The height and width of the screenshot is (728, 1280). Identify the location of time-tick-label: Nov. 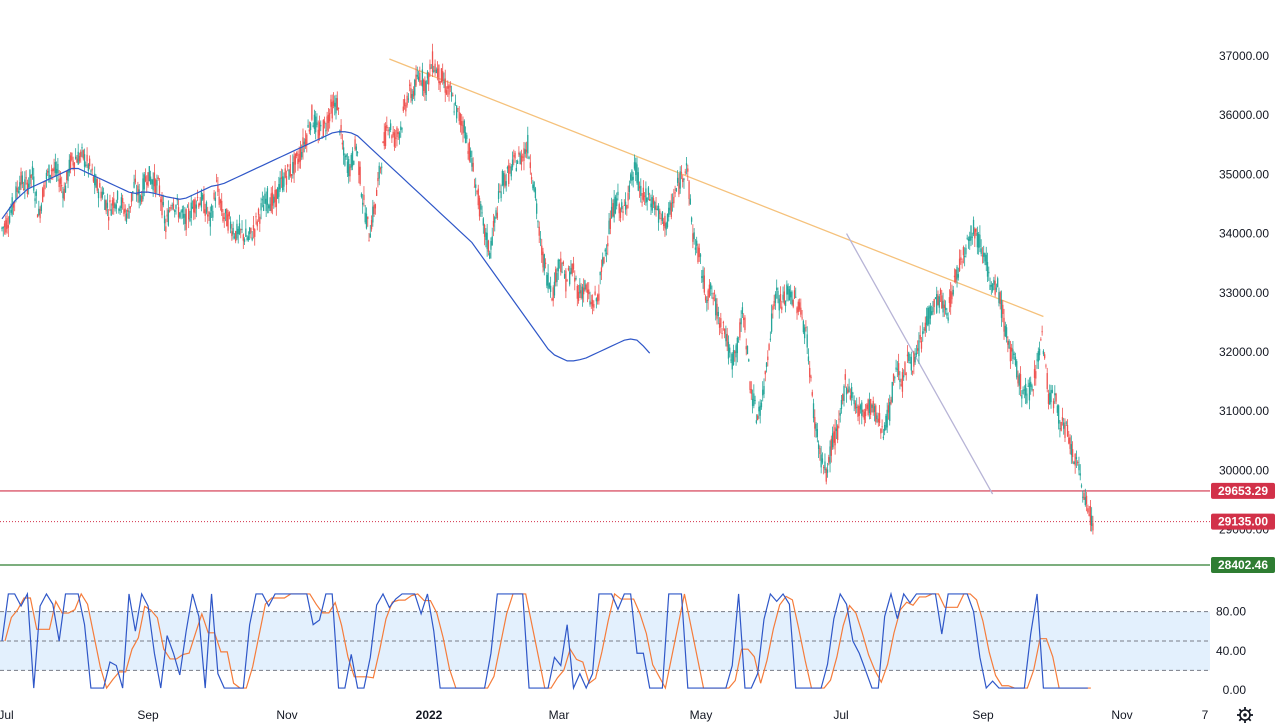
(1121, 715).